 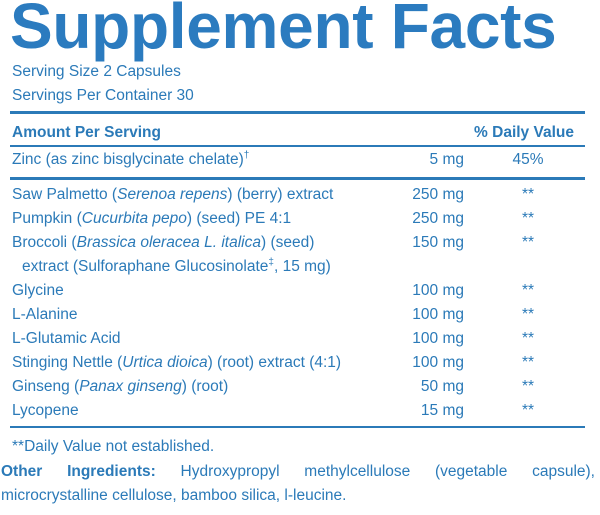 I want to click on serving-size: Serving Size 2 Capsules, so click(x=96, y=71).